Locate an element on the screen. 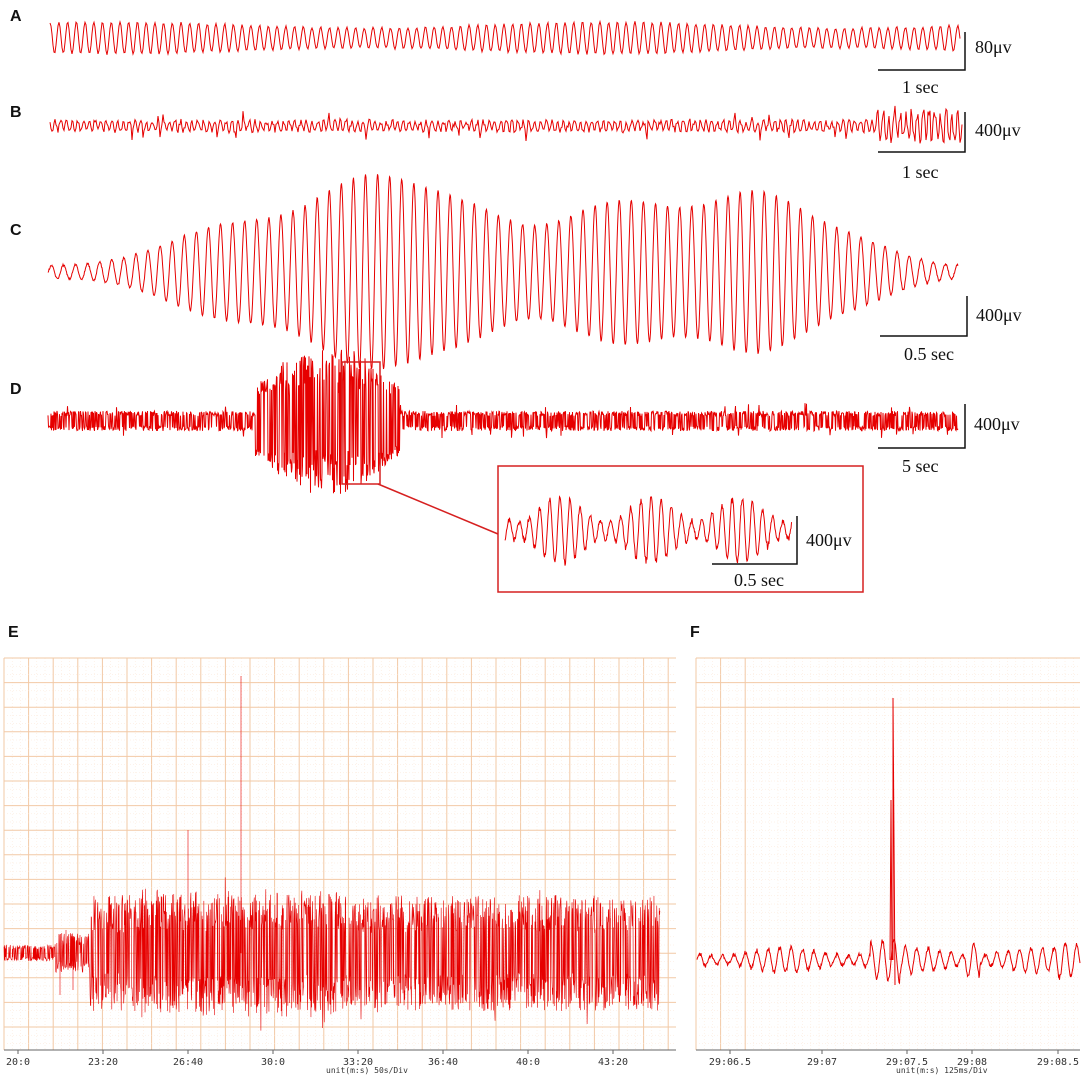  ticksE-tick-label-5: 36:40 is located at coordinates (443, 1062).